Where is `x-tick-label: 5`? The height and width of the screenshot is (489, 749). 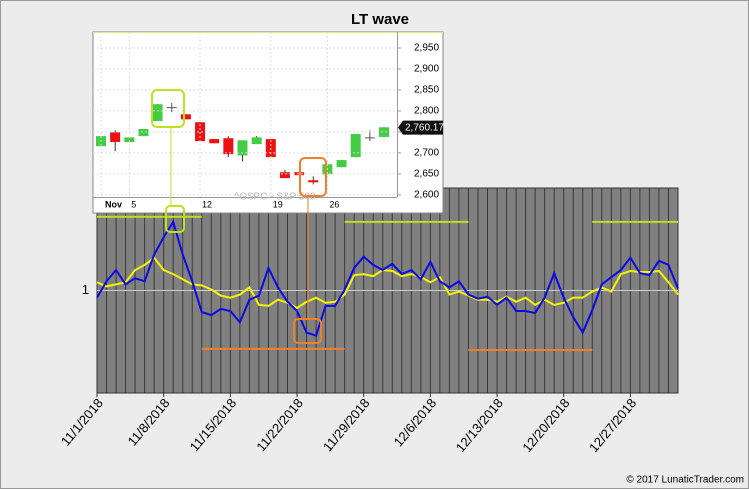
x-tick-label: 5 is located at coordinates (133, 204).